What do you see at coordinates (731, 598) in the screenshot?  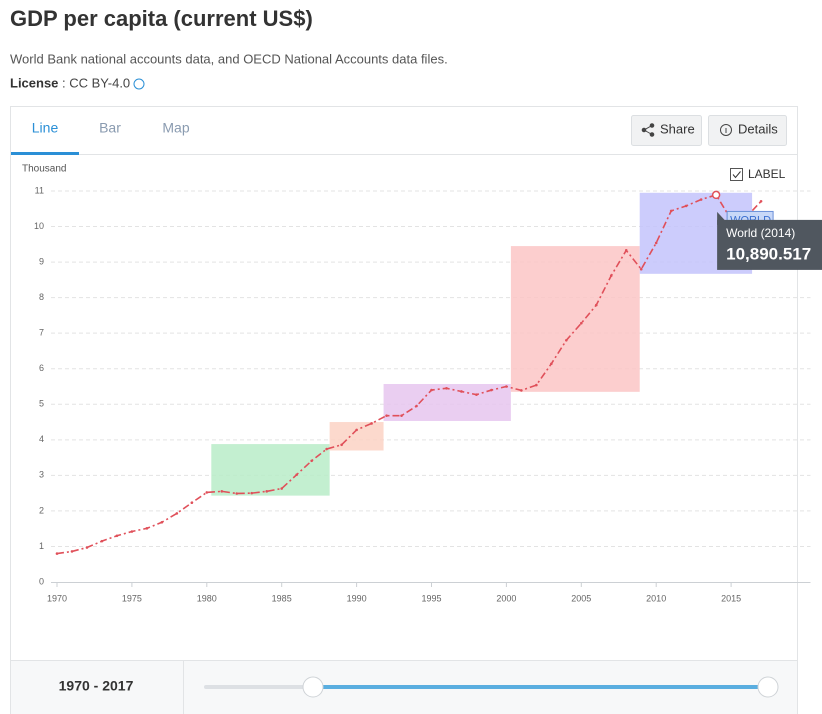 I see `x-tick-label: 2015` at bounding box center [731, 598].